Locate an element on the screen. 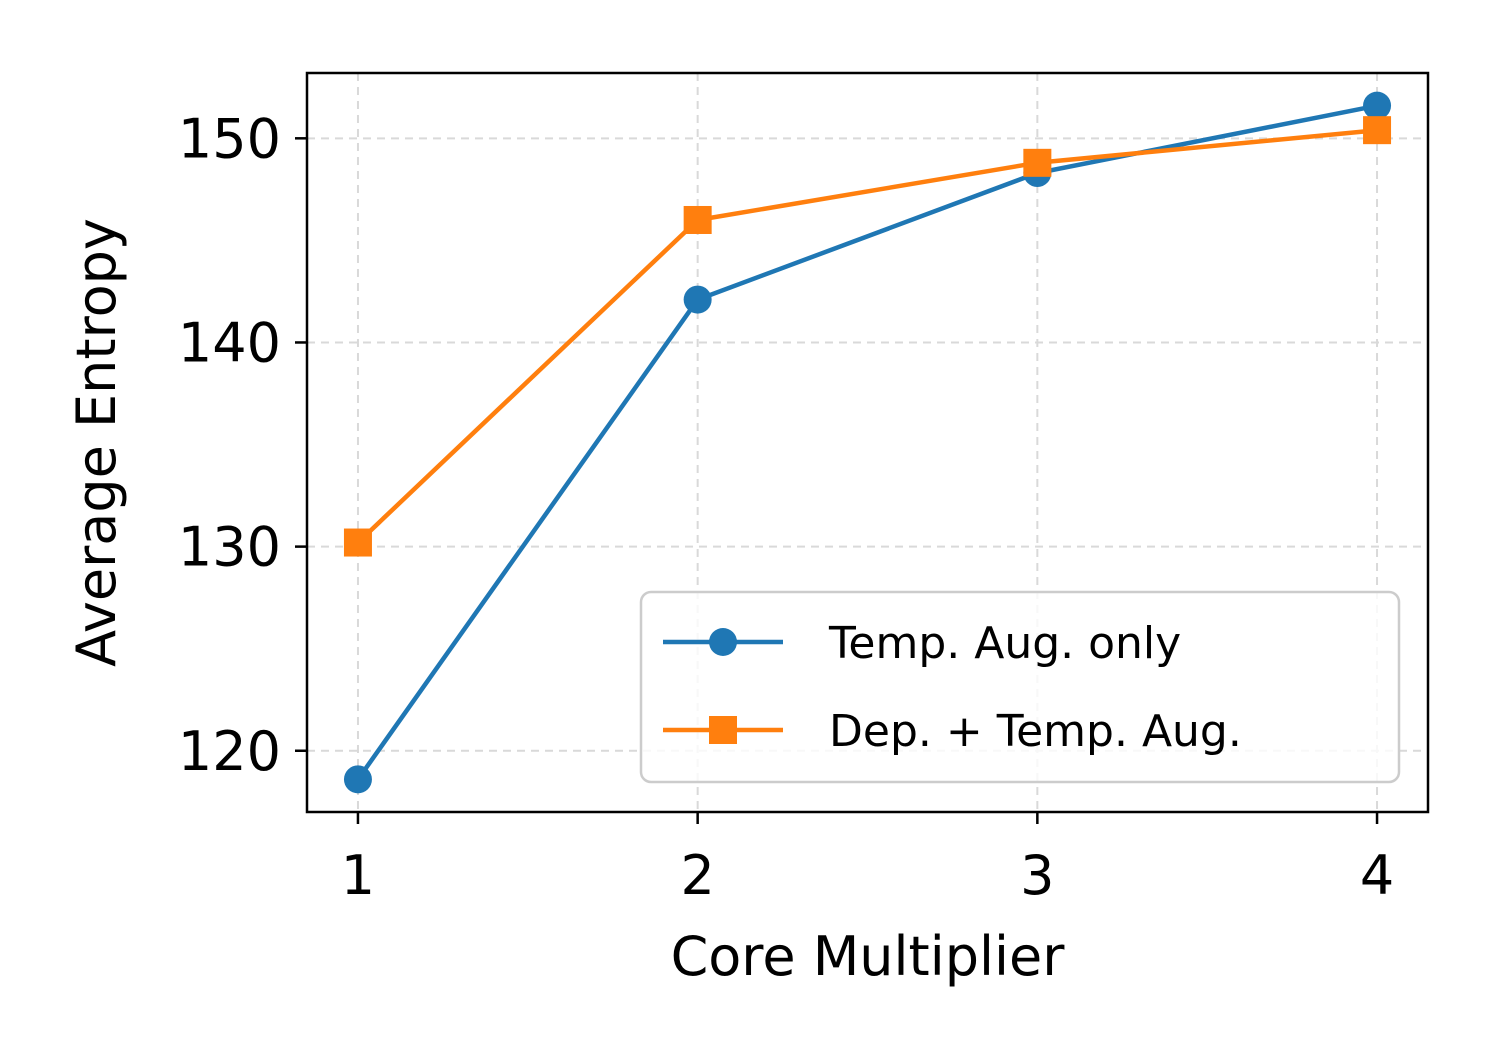 The width and height of the screenshot is (1500, 1050). legend-item: Temp. Aug. only is located at coordinates (922, 643).